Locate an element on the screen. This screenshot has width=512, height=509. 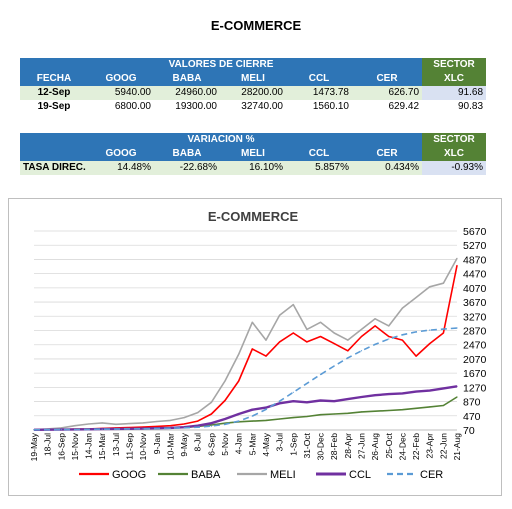
y-tick-label: 2470 is located at coordinates (475, 346).